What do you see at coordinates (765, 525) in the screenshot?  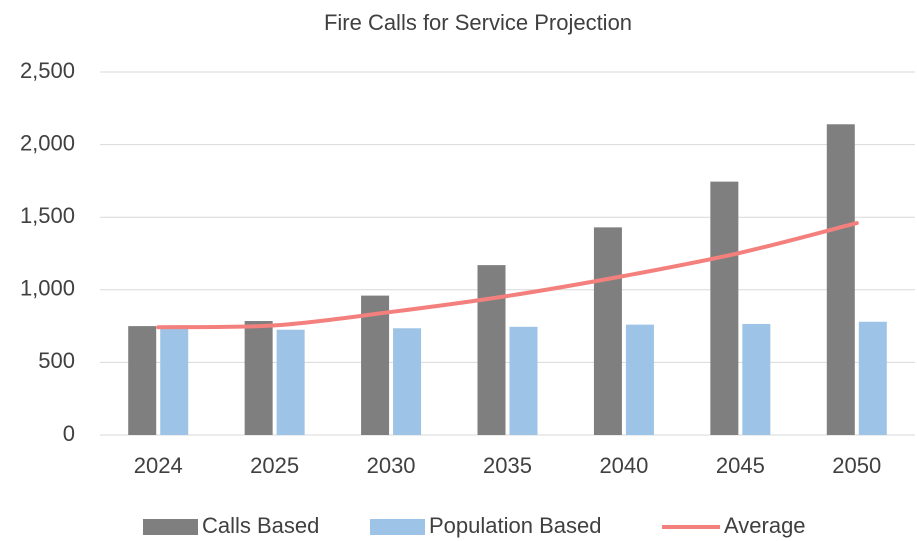 I see `legend-label: Average` at bounding box center [765, 525].